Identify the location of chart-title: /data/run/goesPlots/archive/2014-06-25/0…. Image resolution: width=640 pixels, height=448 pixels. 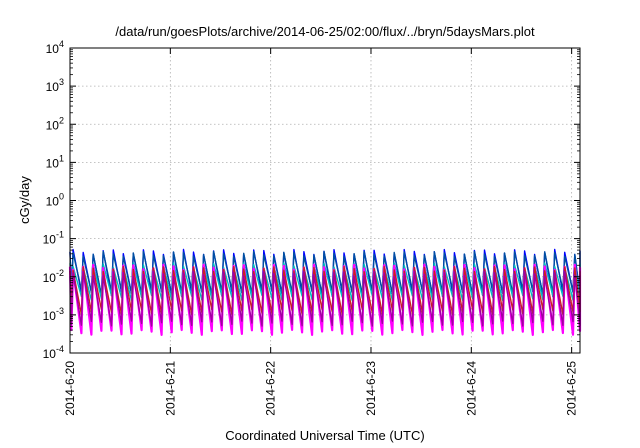
(325, 31).